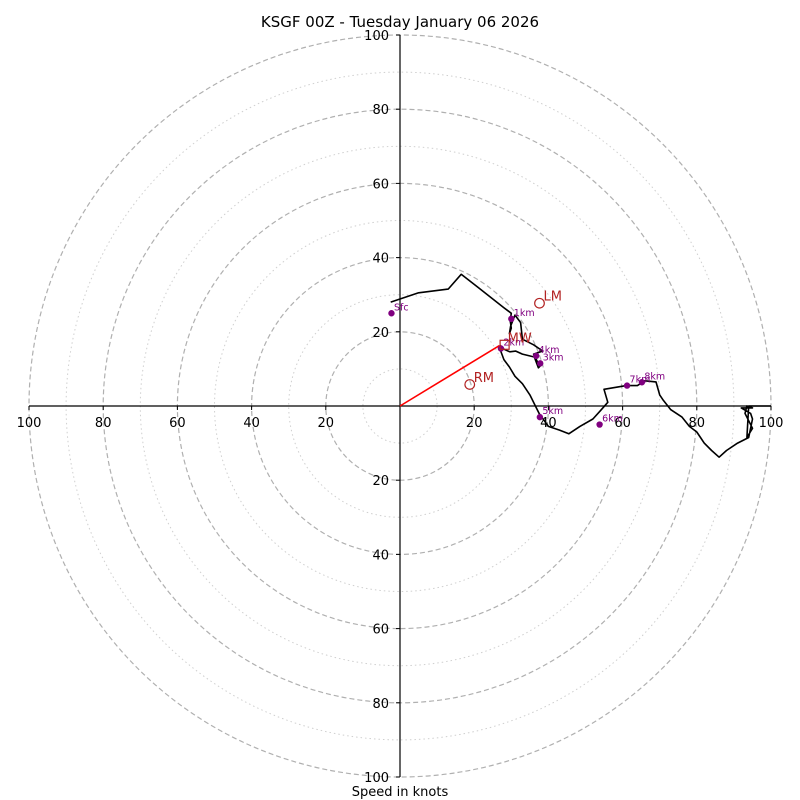 The width and height of the screenshot is (800, 800). I want to click on tick-label-left-100: 100, so click(29, 423).